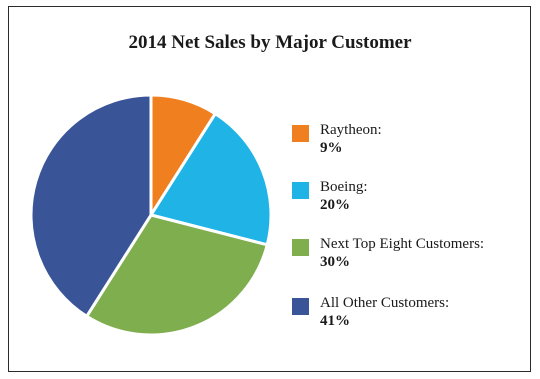  What do you see at coordinates (410, 144) in the screenshot?
I see `legend-item-raytheon: Raytheon: 9%` at bounding box center [410, 144].